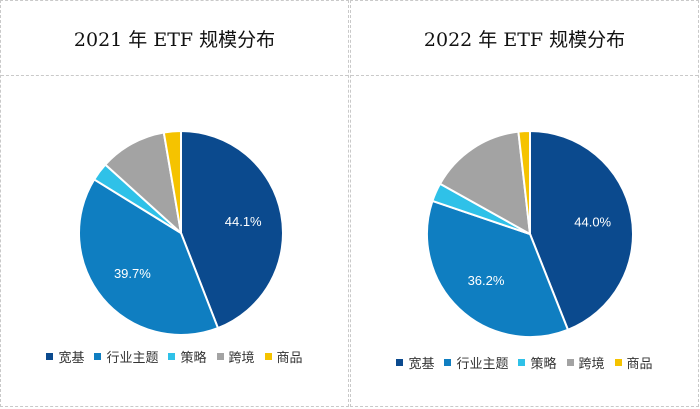  I want to click on pie-chart-2021: 44.1% 39.7%, so click(181, 232).